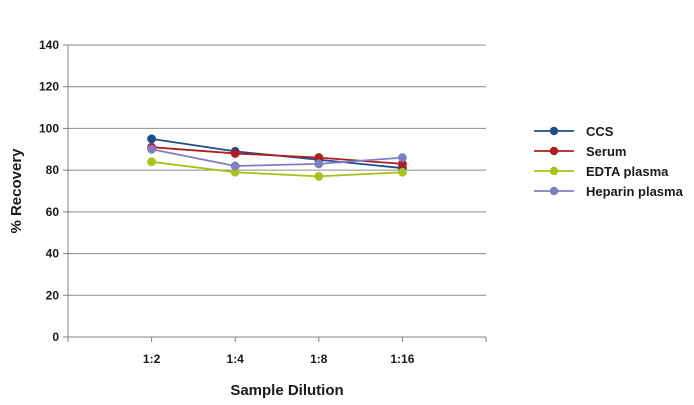 The height and width of the screenshot is (405, 694). What do you see at coordinates (53, 254) in the screenshot?
I see `y-tick-label: 40` at bounding box center [53, 254].